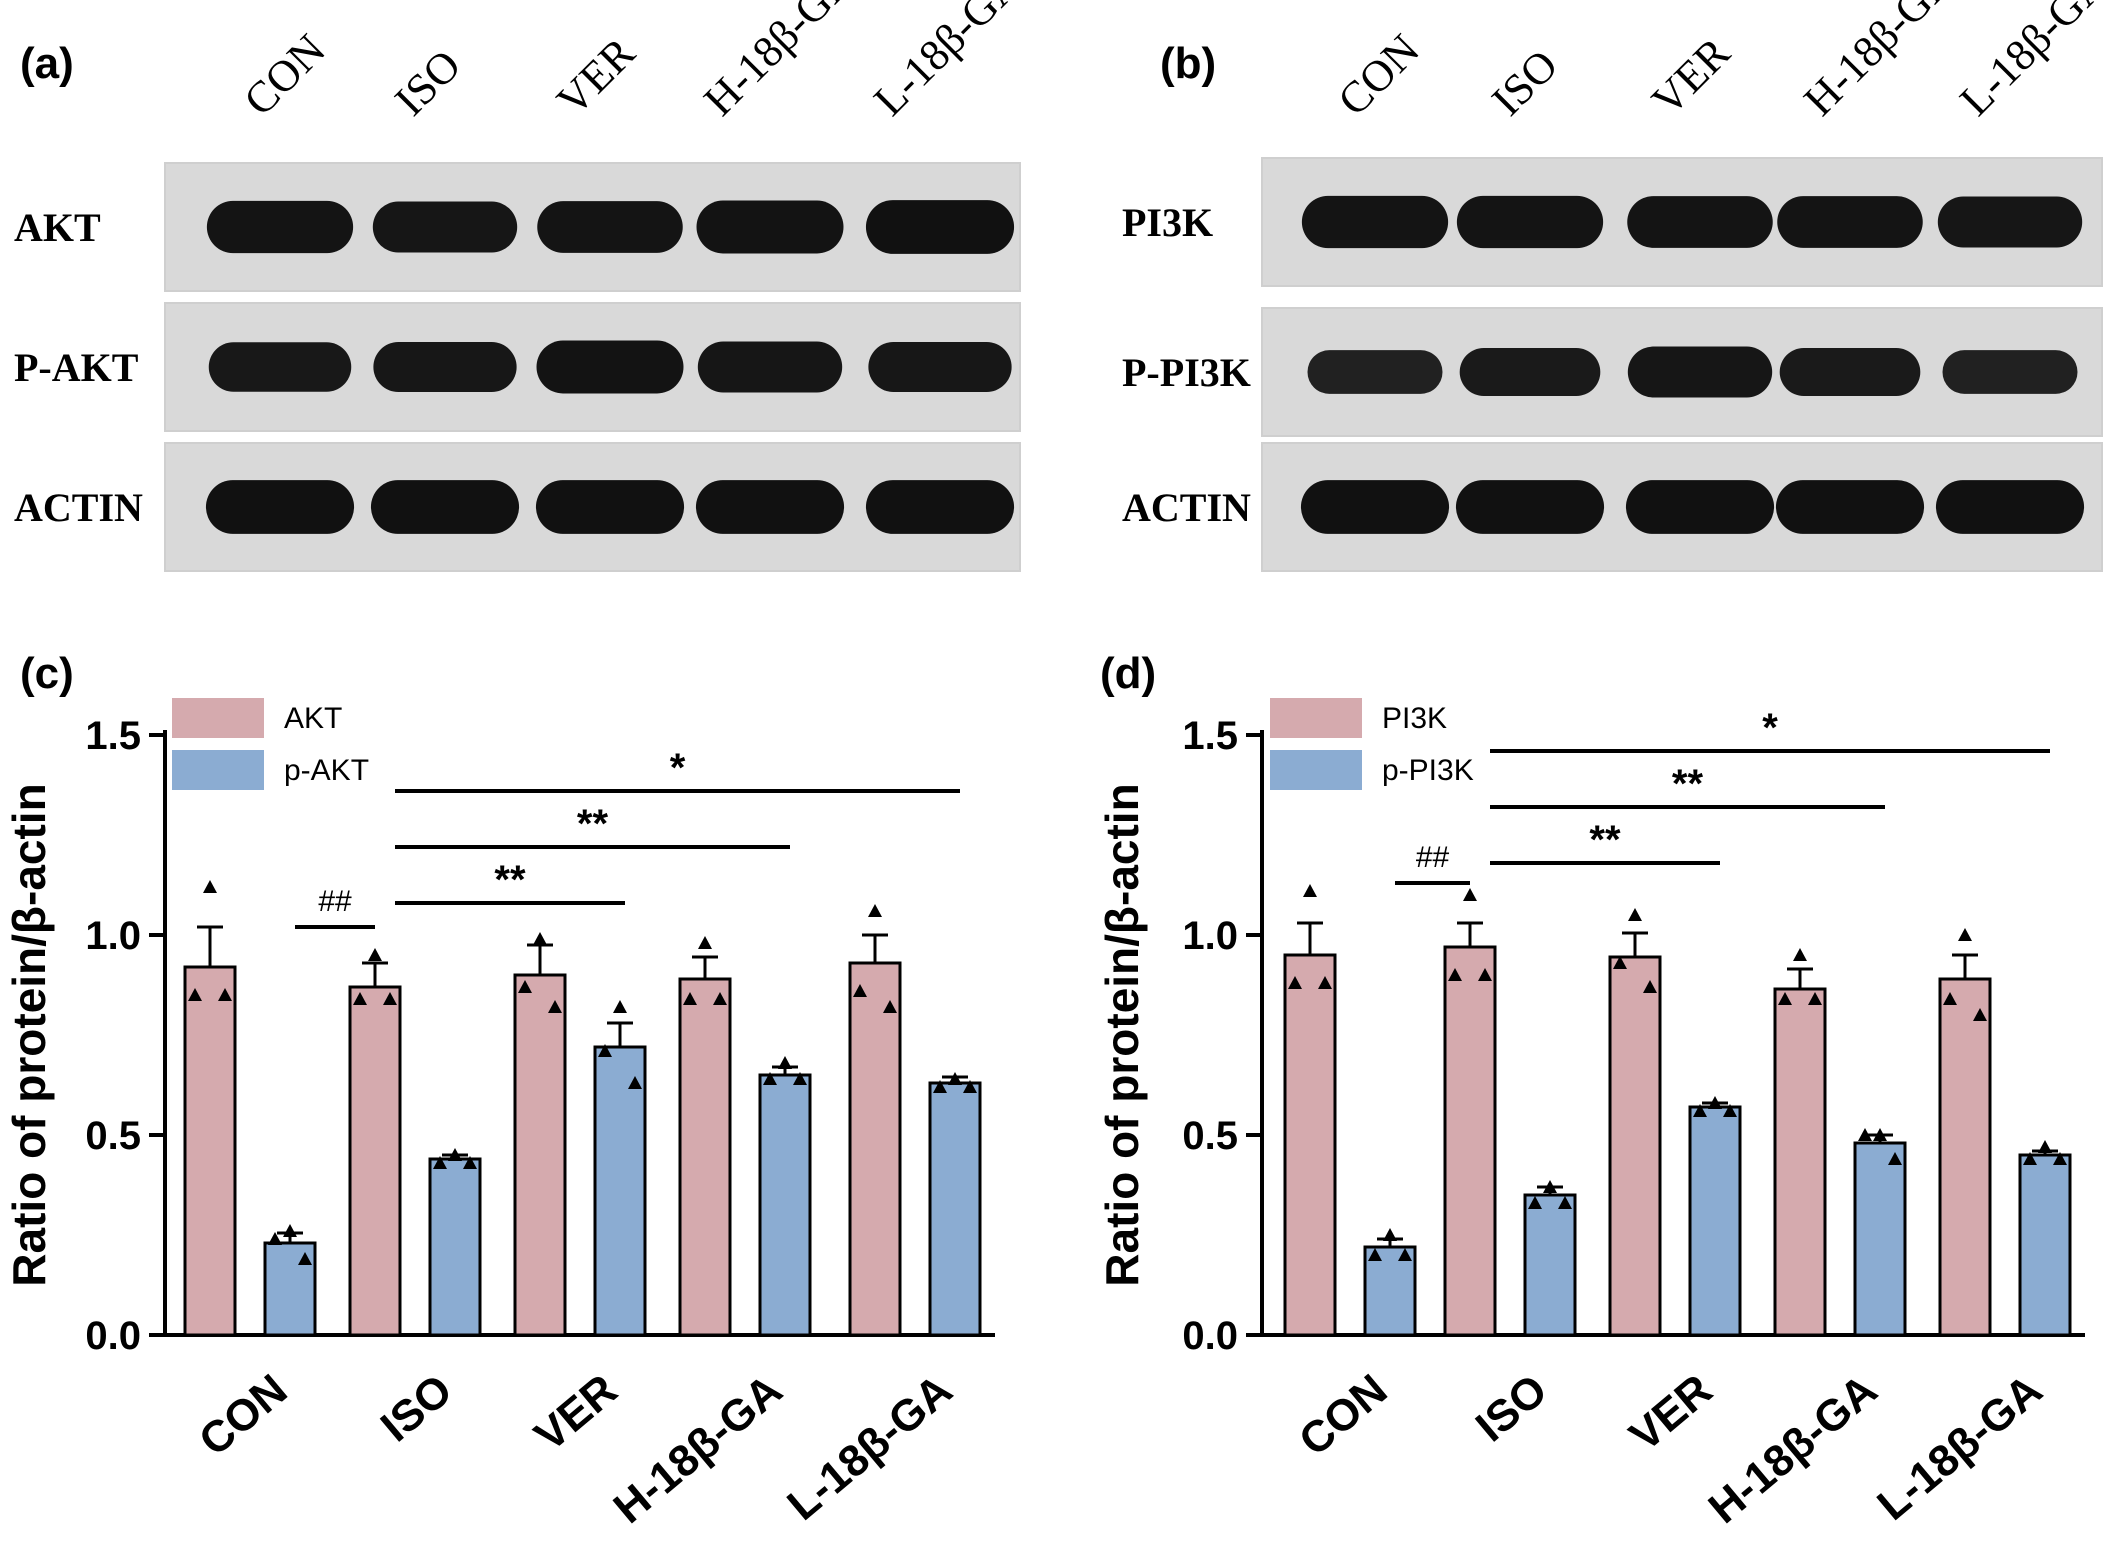 The image size is (2117, 1544). Describe the element at coordinates (326, 770) in the screenshot. I see `legend-label: p-AKT` at that location.